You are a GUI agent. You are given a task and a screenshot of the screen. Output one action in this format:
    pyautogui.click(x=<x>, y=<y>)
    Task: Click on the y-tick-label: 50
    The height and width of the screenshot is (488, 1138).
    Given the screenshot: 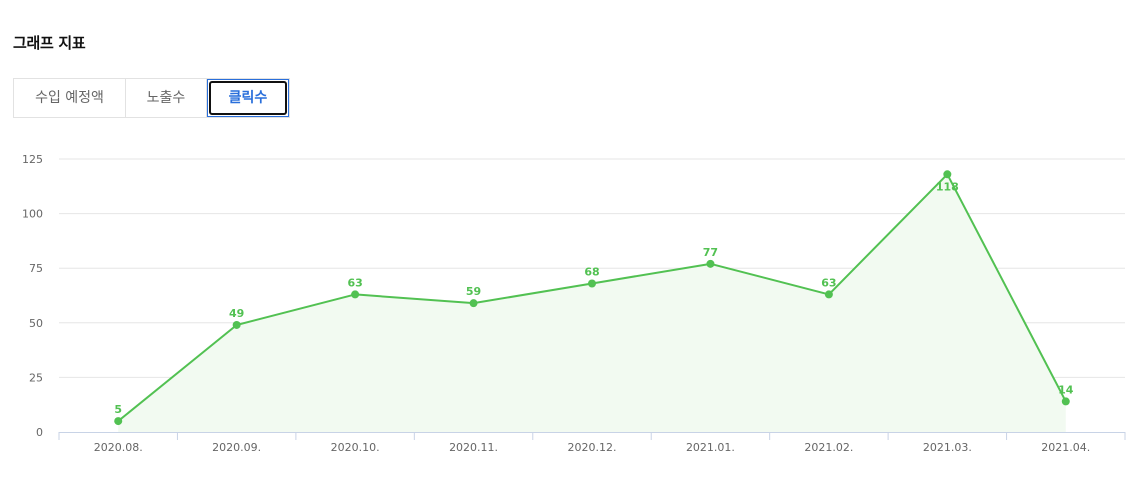 What is the action you would take?
    pyautogui.click(x=36, y=323)
    